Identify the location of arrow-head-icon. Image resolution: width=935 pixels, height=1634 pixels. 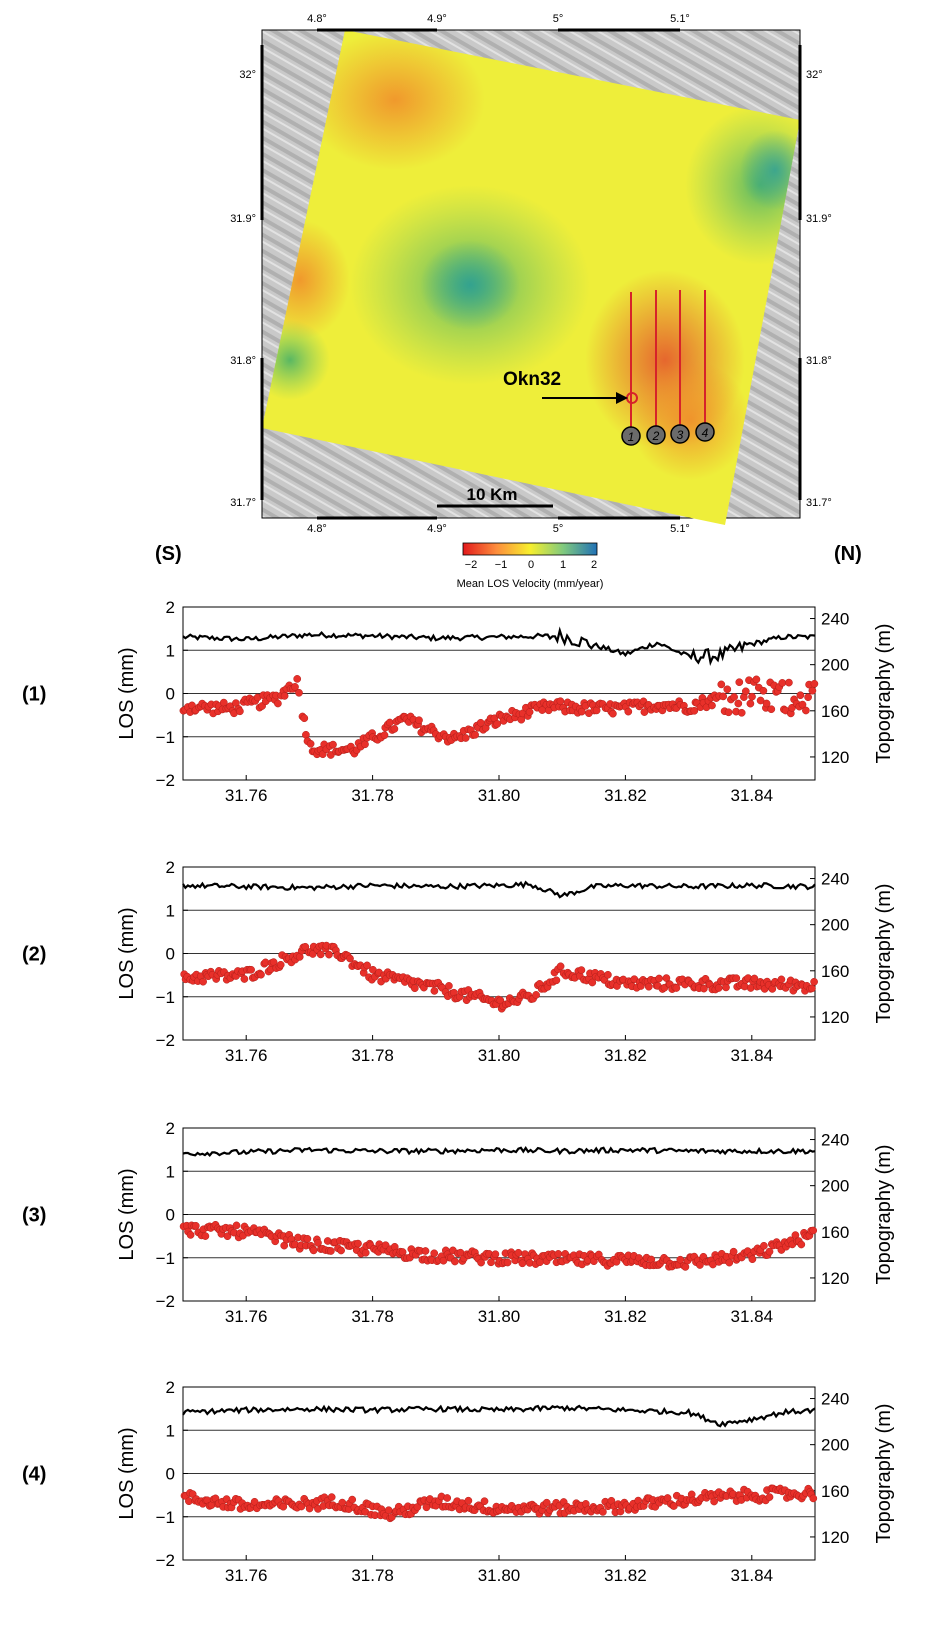
(622, 398).